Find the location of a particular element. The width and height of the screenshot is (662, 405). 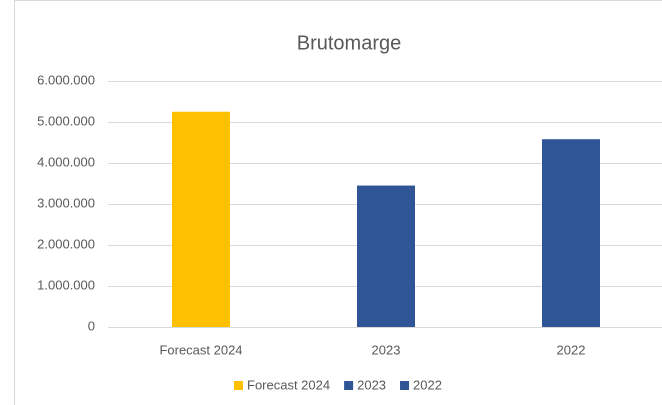

legend-label: 2022 is located at coordinates (427, 384).